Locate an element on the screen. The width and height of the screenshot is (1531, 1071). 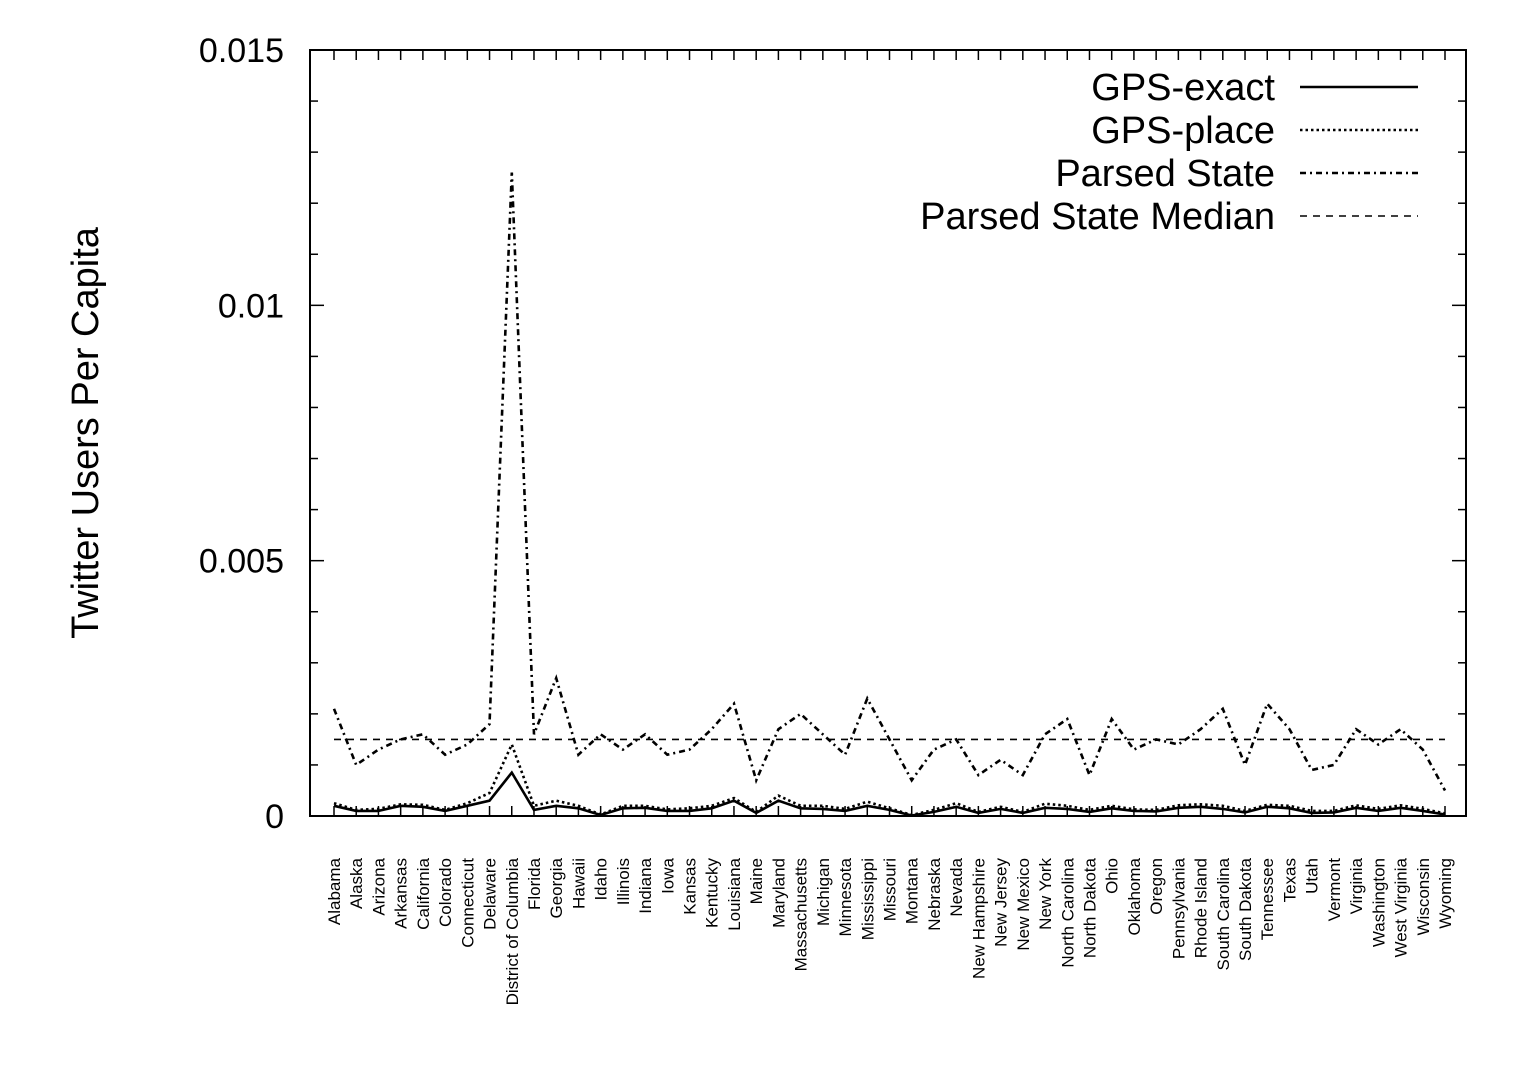
x-tick-label: Utah is located at coordinates (1312, 876).